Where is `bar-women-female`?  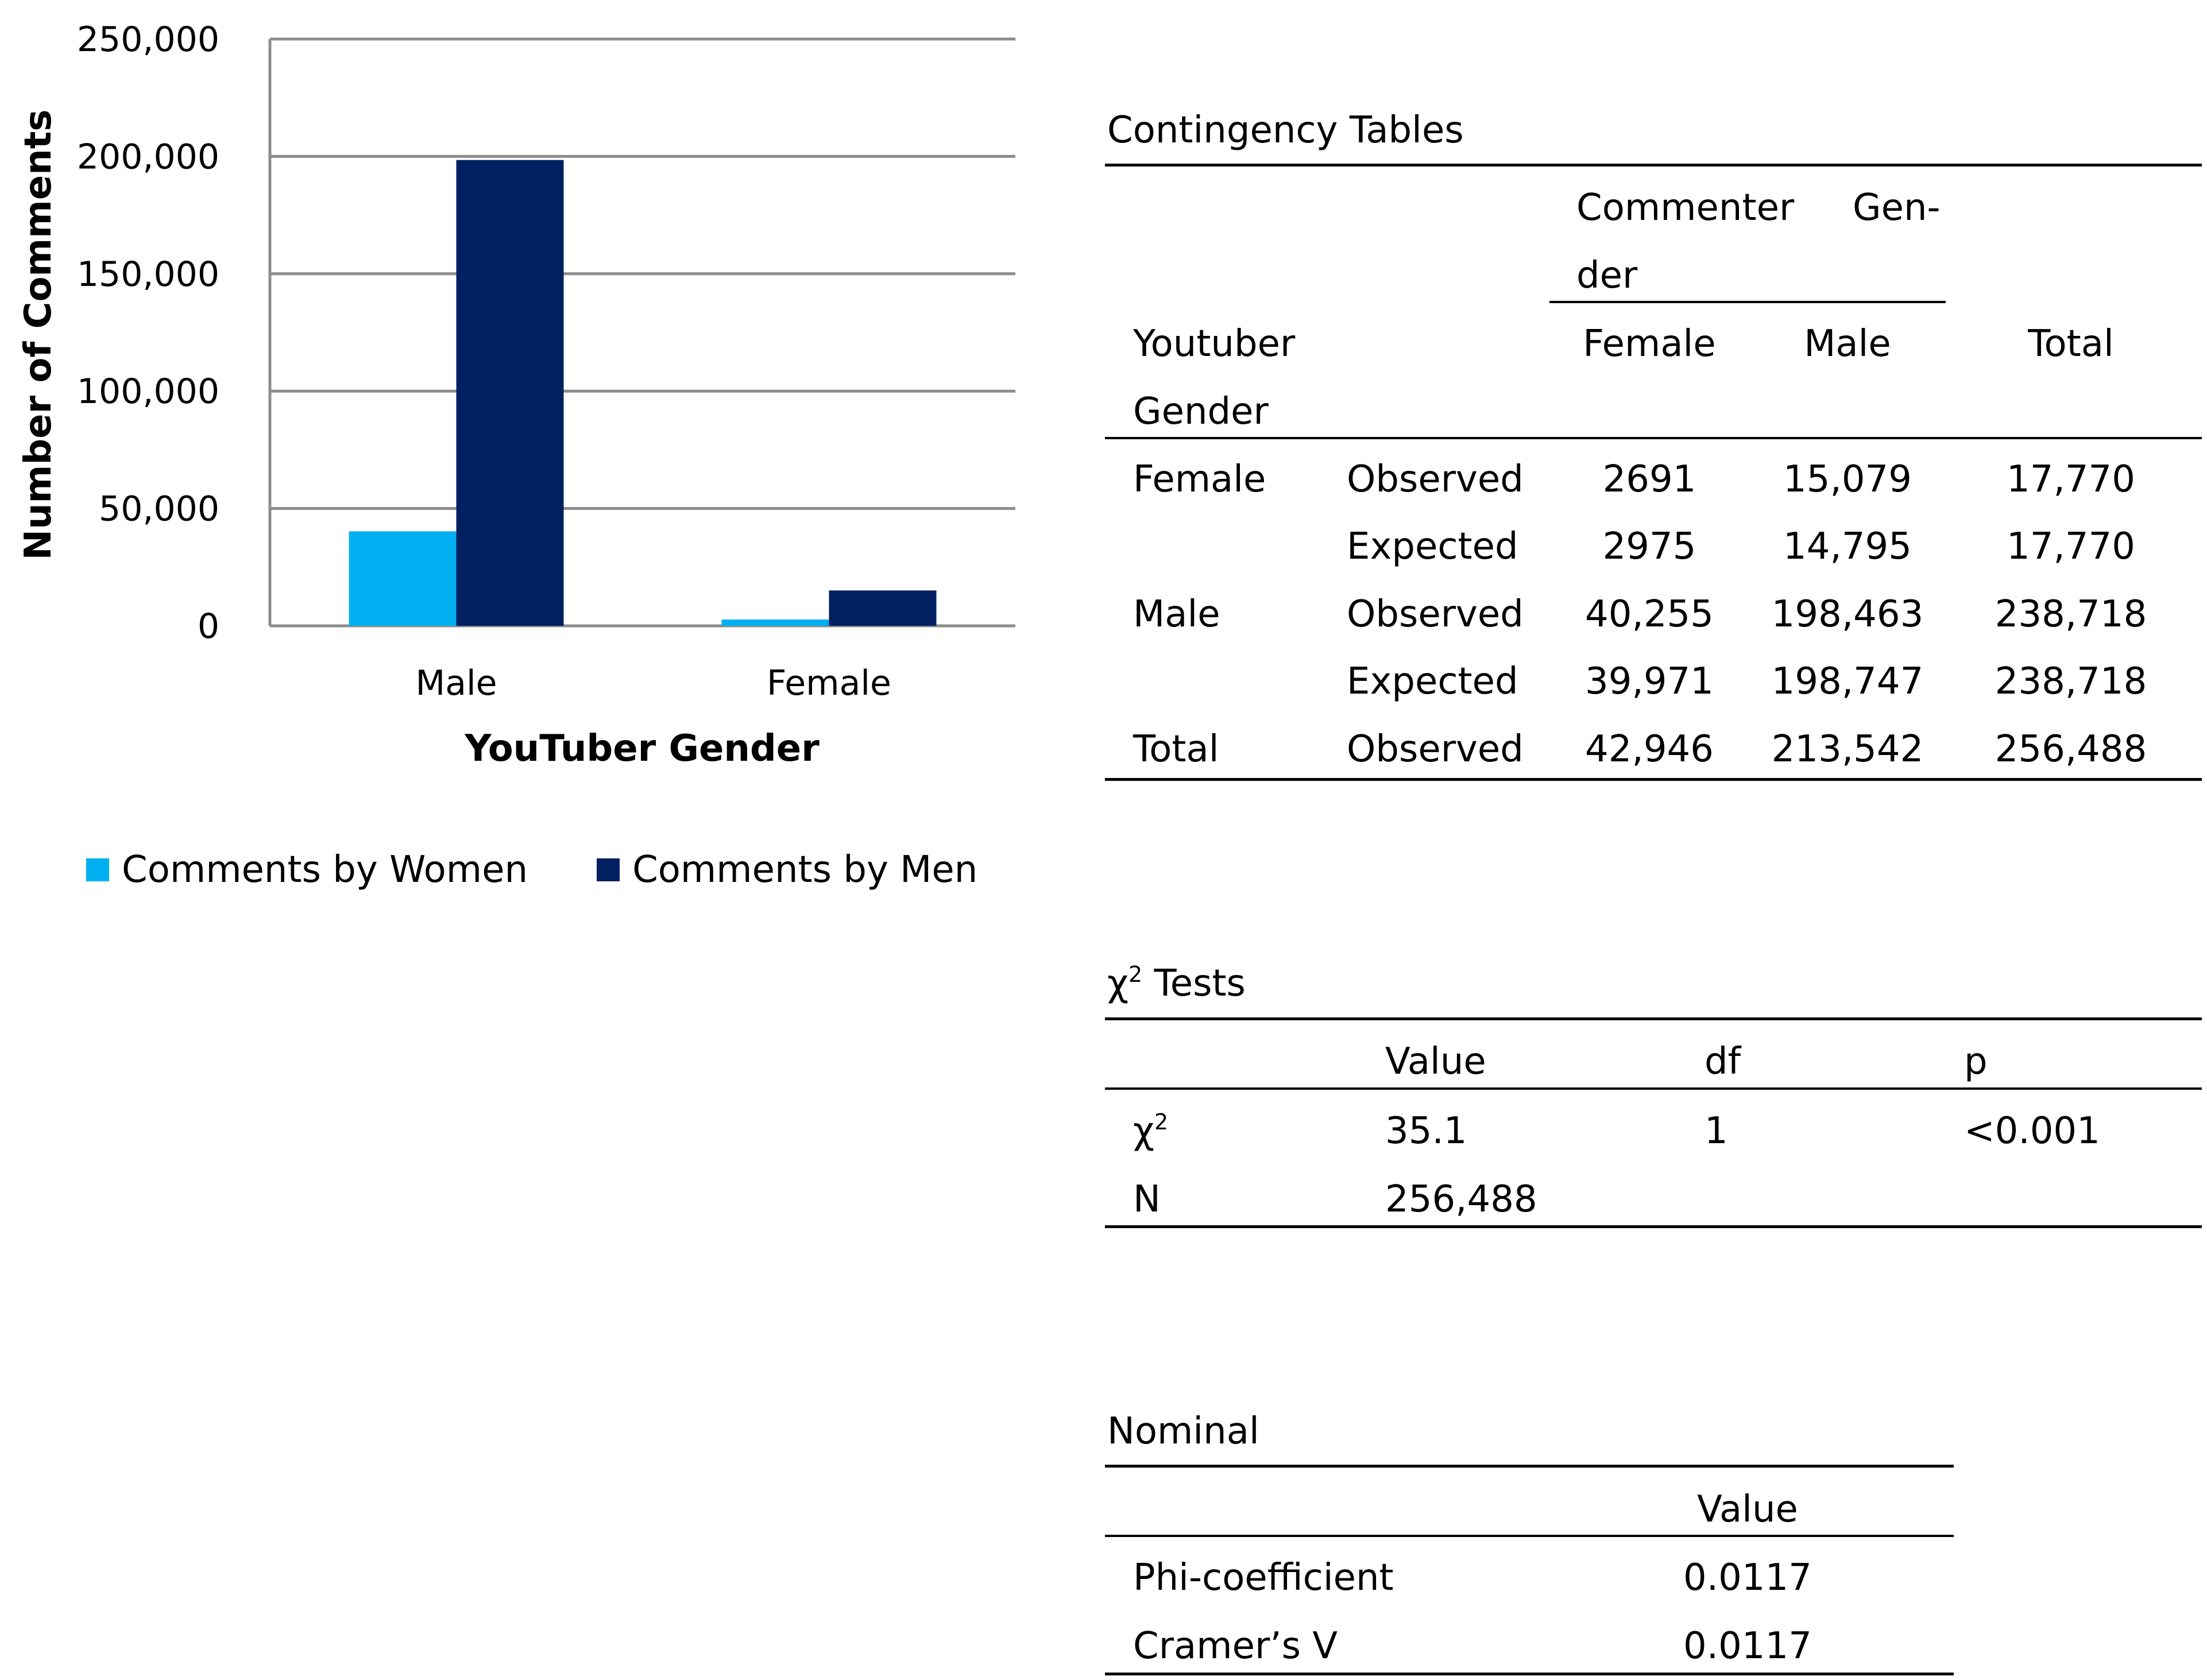
bar-women-female is located at coordinates (775, 622).